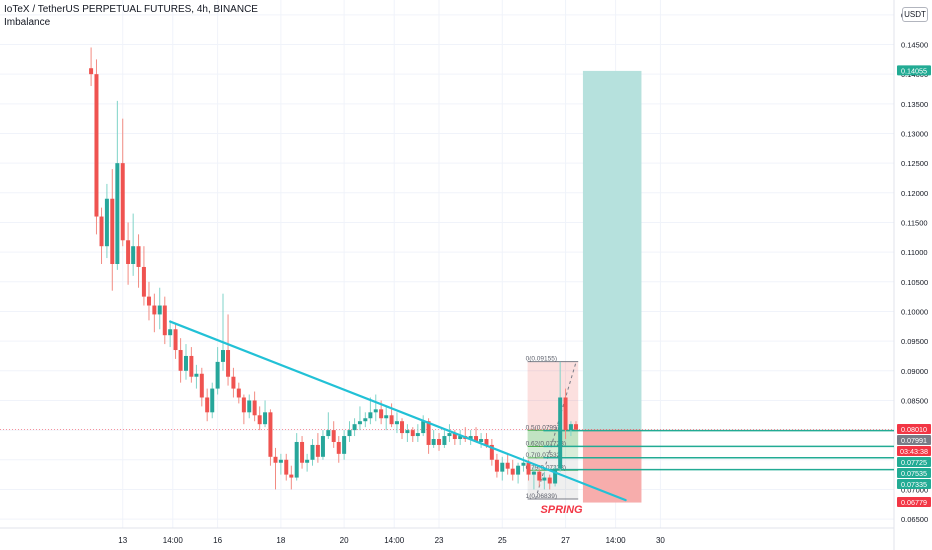  Describe the element at coordinates (27, 22) in the screenshot. I see `indicator-label: Imbalance` at that location.